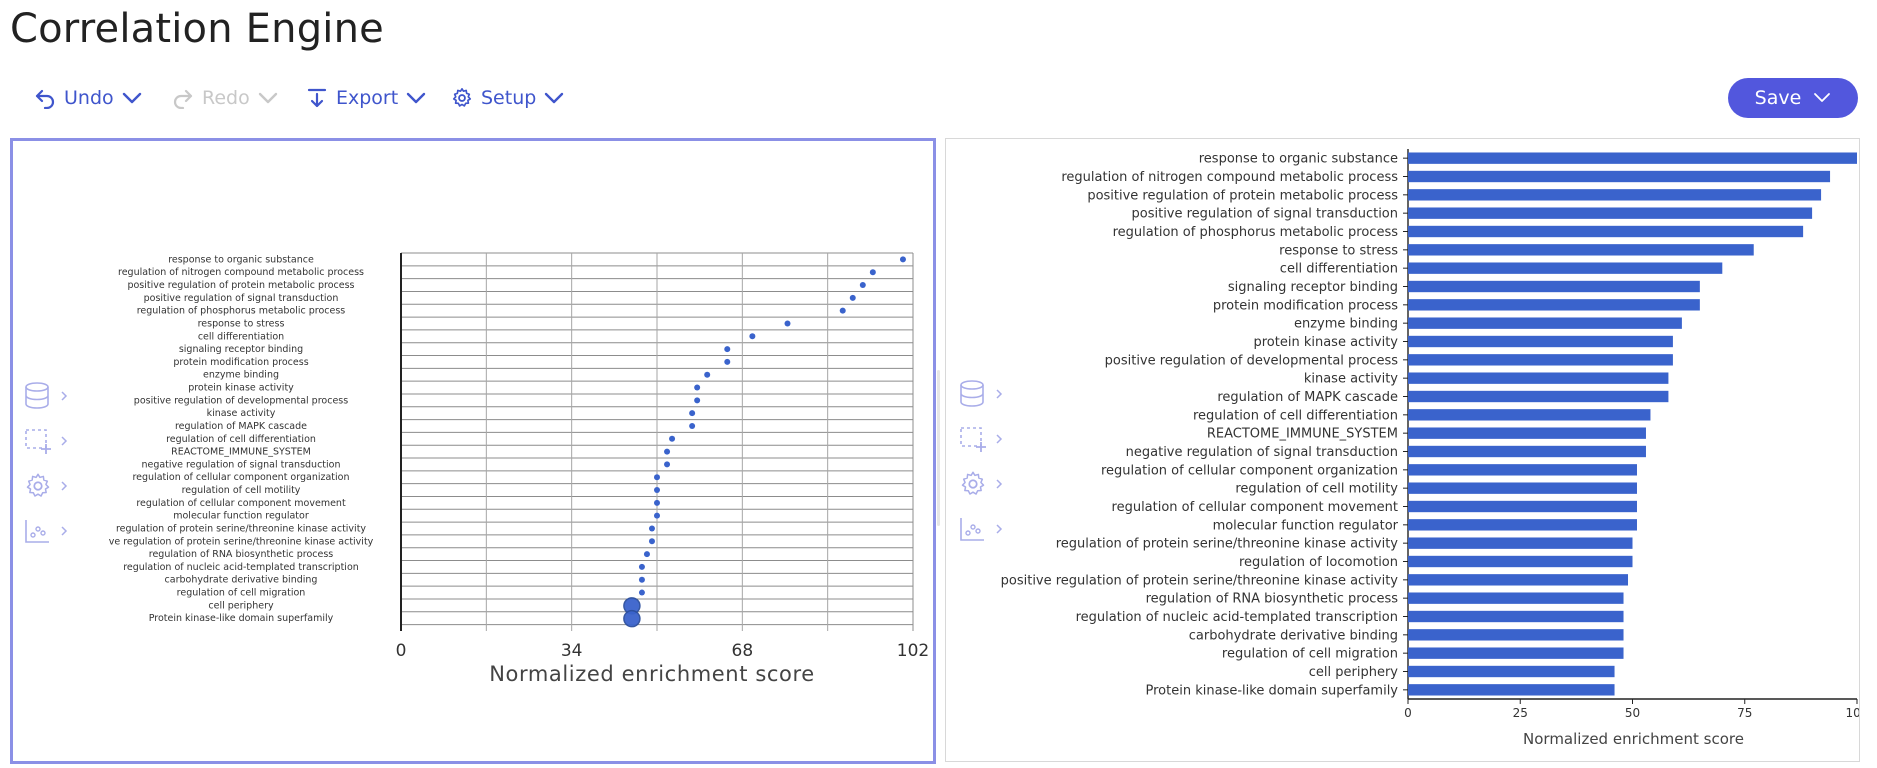 This screenshot has height=768, width=1877. What do you see at coordinates (972, 393) in the screenshot?
I see `database-icon` at bounding box center [972, 393].